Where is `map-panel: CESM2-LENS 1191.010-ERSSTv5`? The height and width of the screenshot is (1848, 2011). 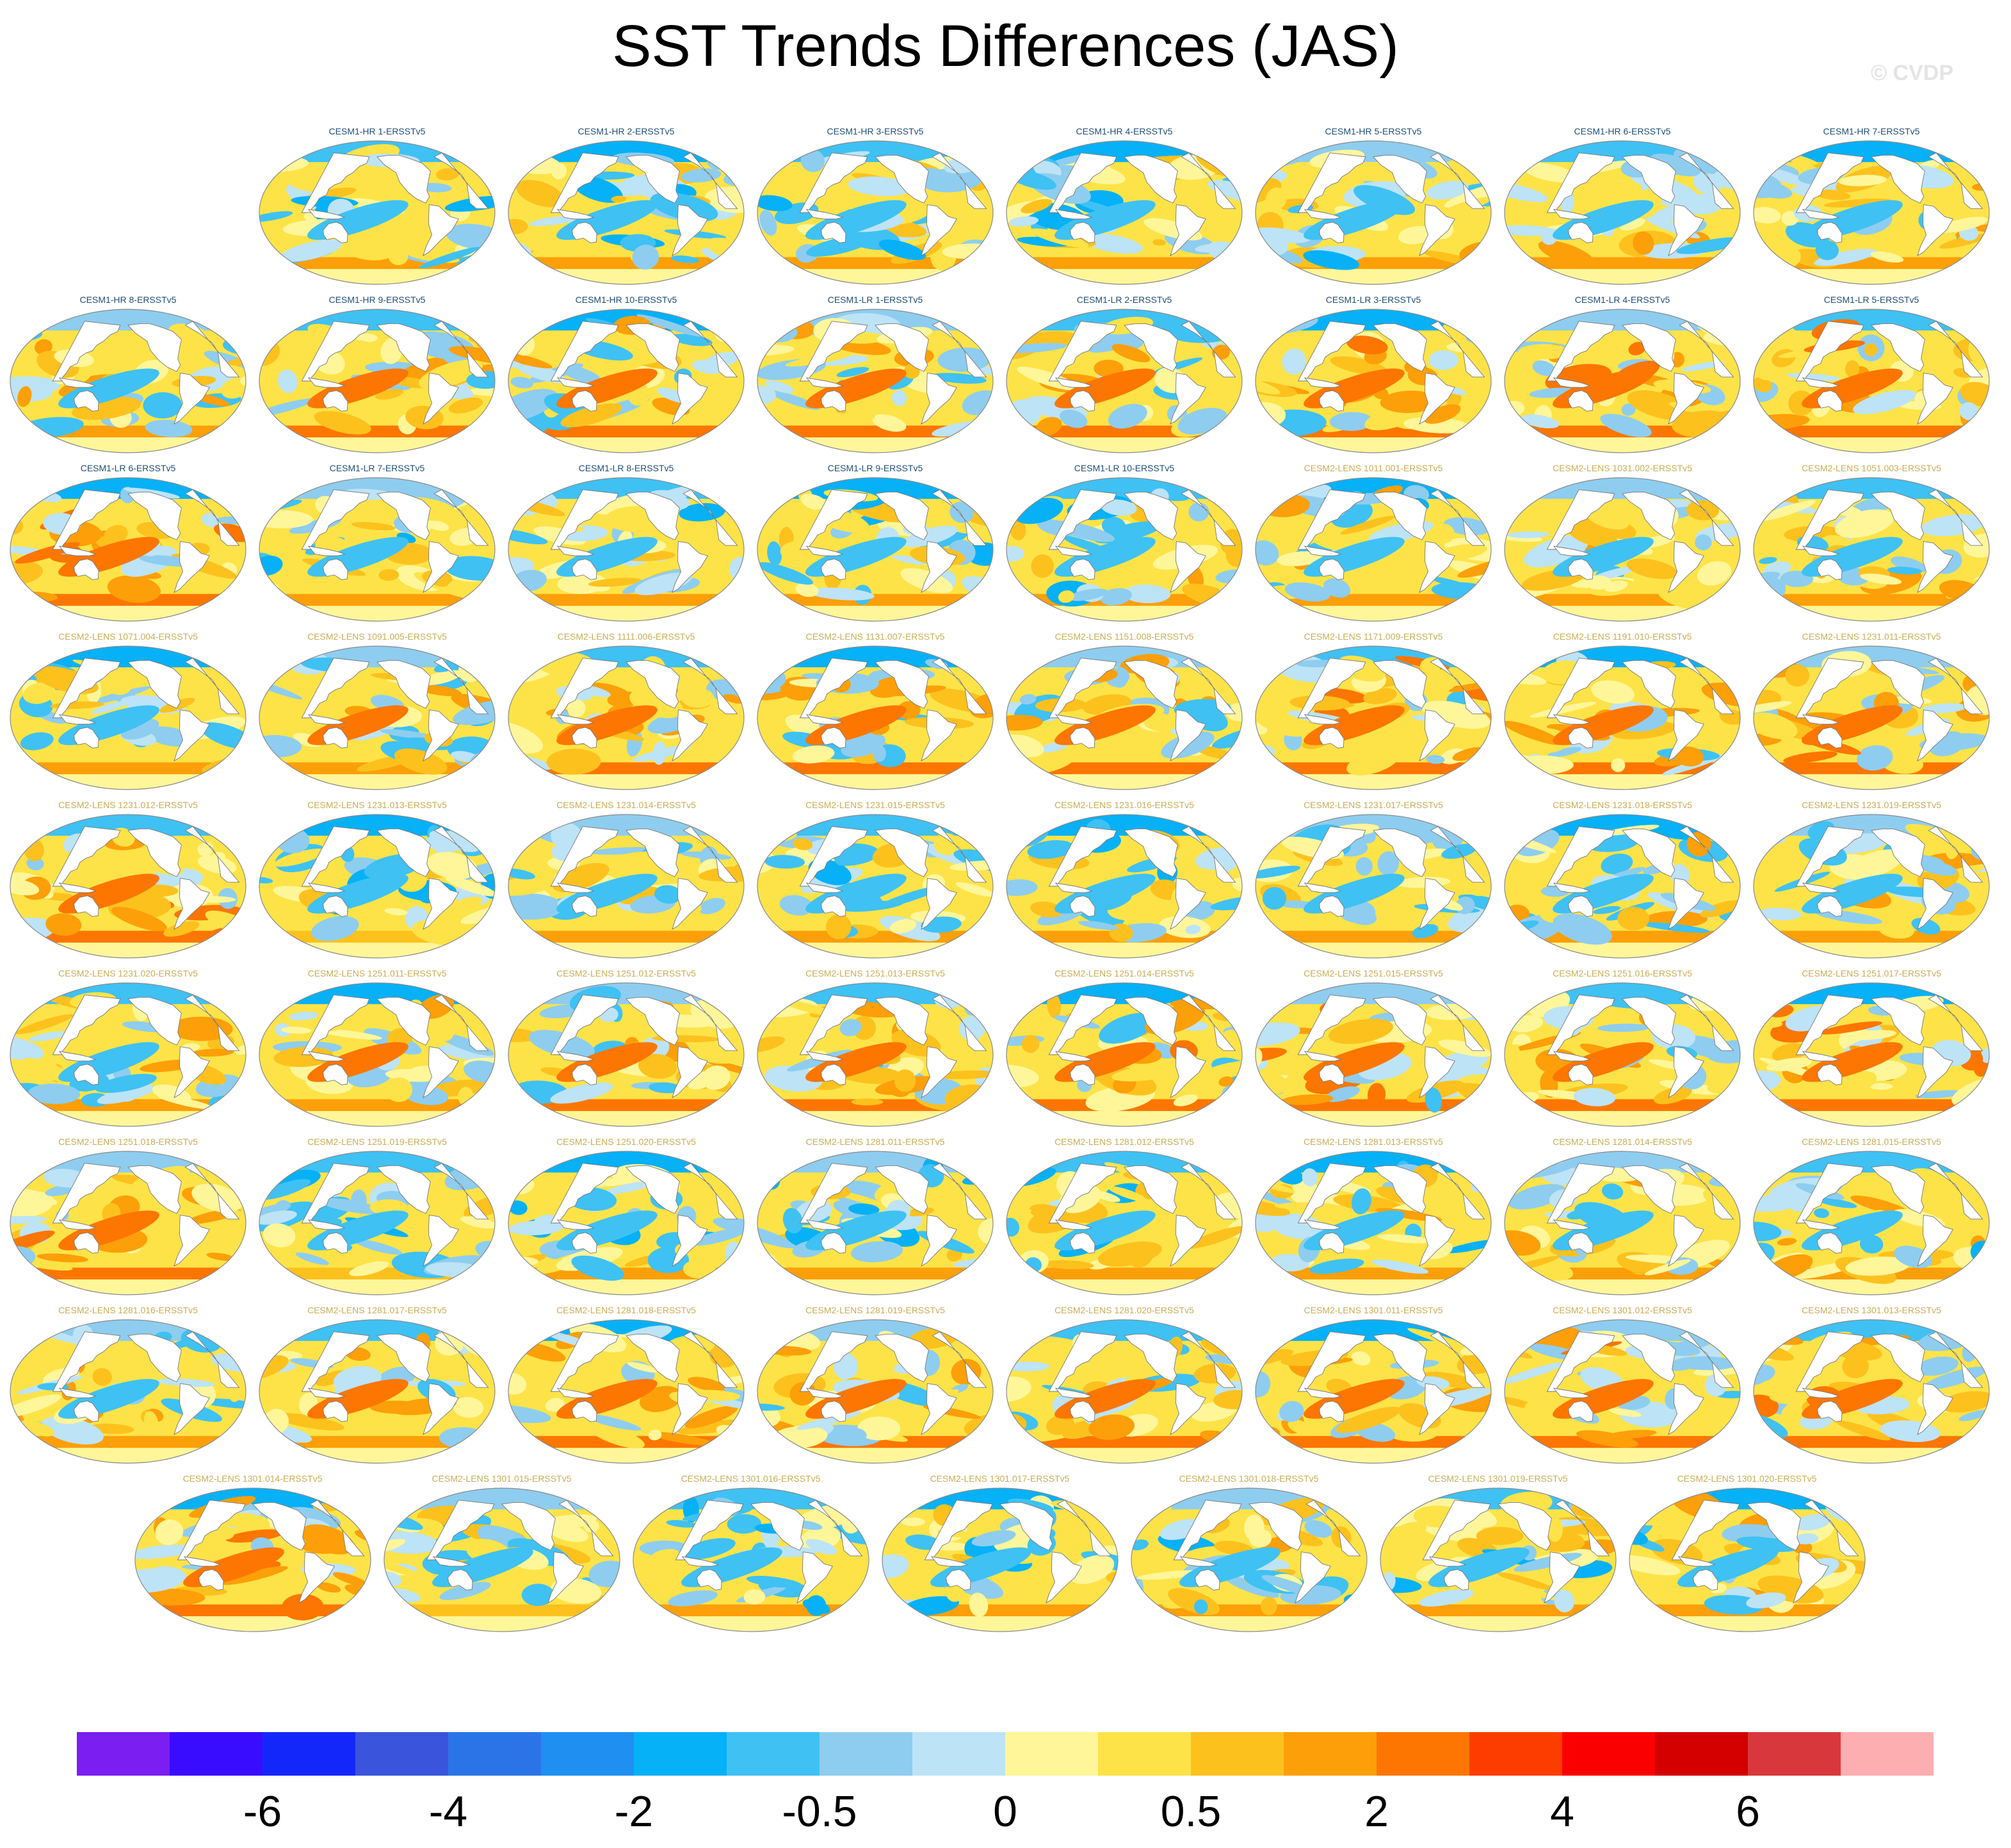 map-panel: CESM2-LENS 1191.010-ERSSTv5 is located at coordinates (1622, 715).